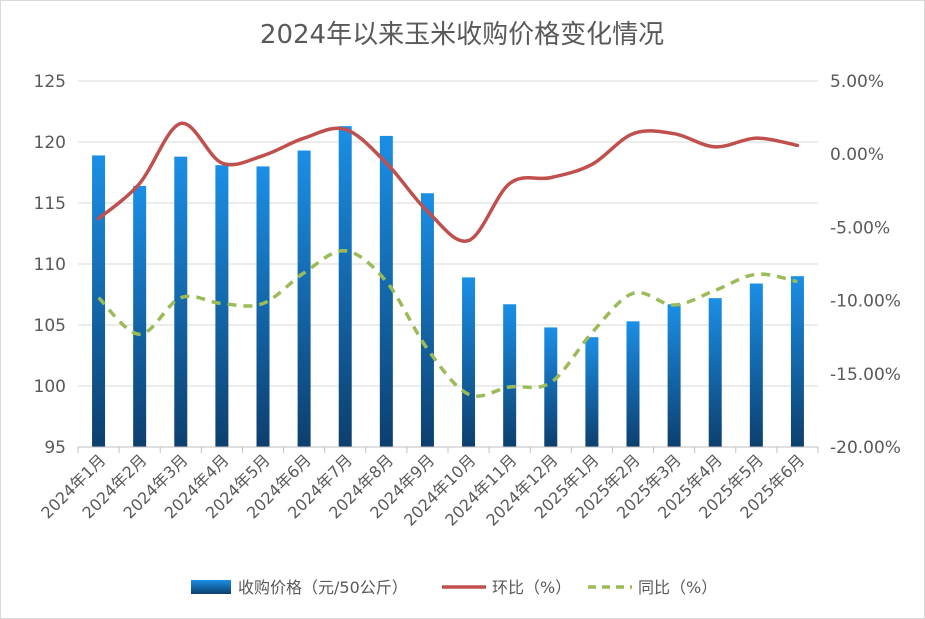 This screenshot has height=619, width=925. I want to click on right-tick-label: -10.00%, so click(865, 302).